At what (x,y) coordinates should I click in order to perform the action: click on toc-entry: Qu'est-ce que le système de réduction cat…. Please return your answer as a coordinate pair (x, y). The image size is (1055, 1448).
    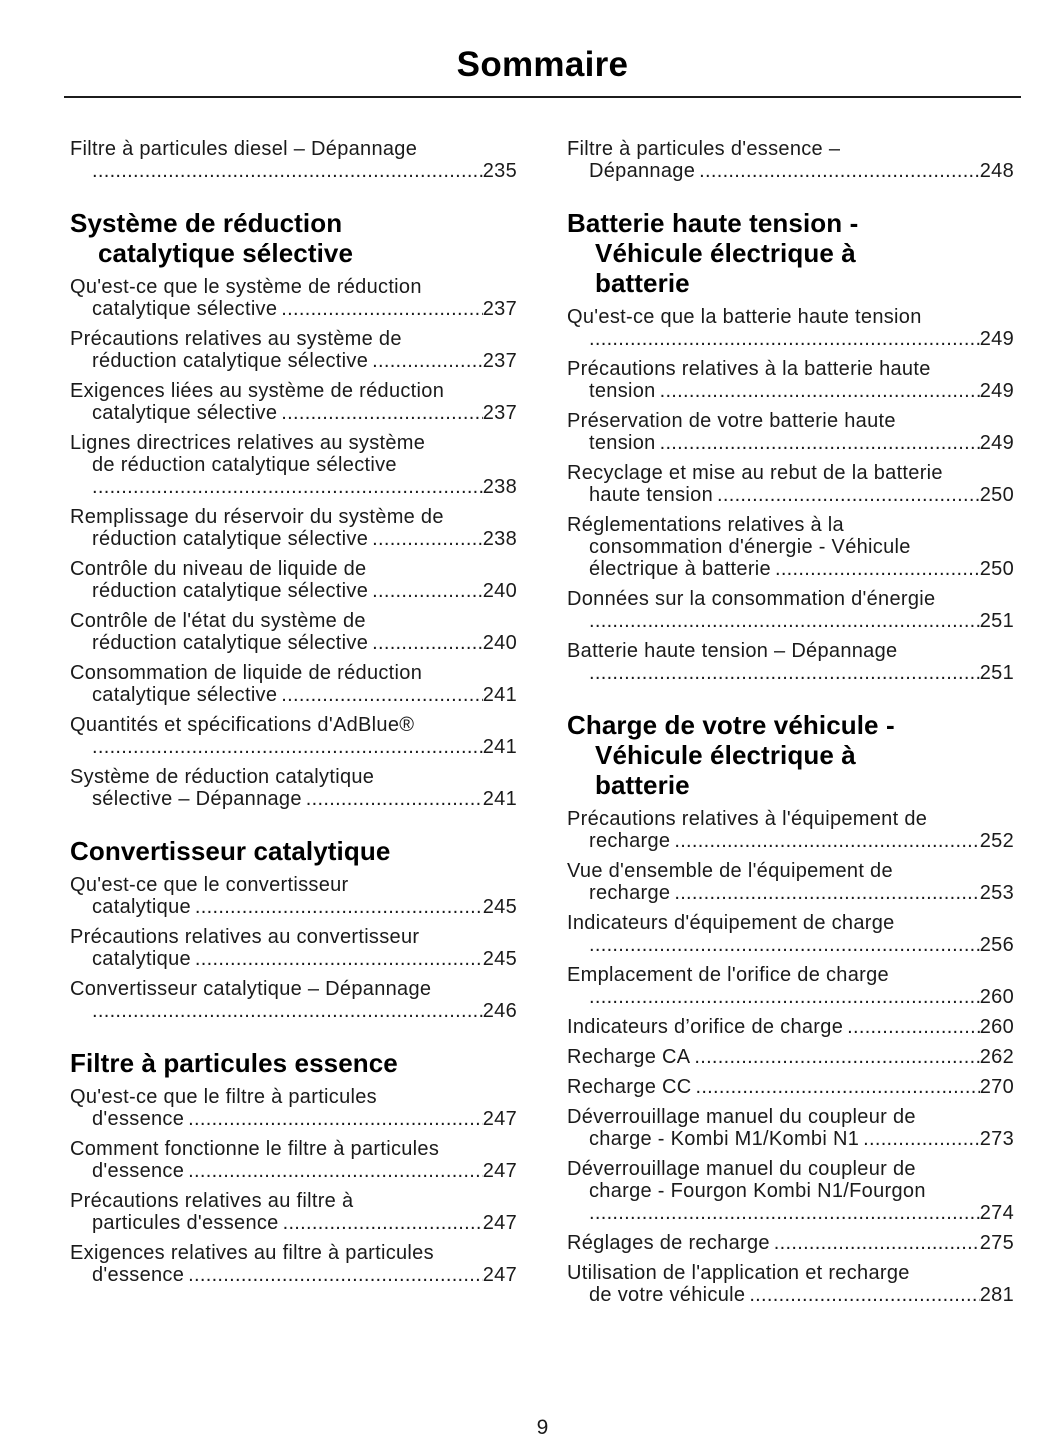
    Looking at the image, I should click on (293, 298).